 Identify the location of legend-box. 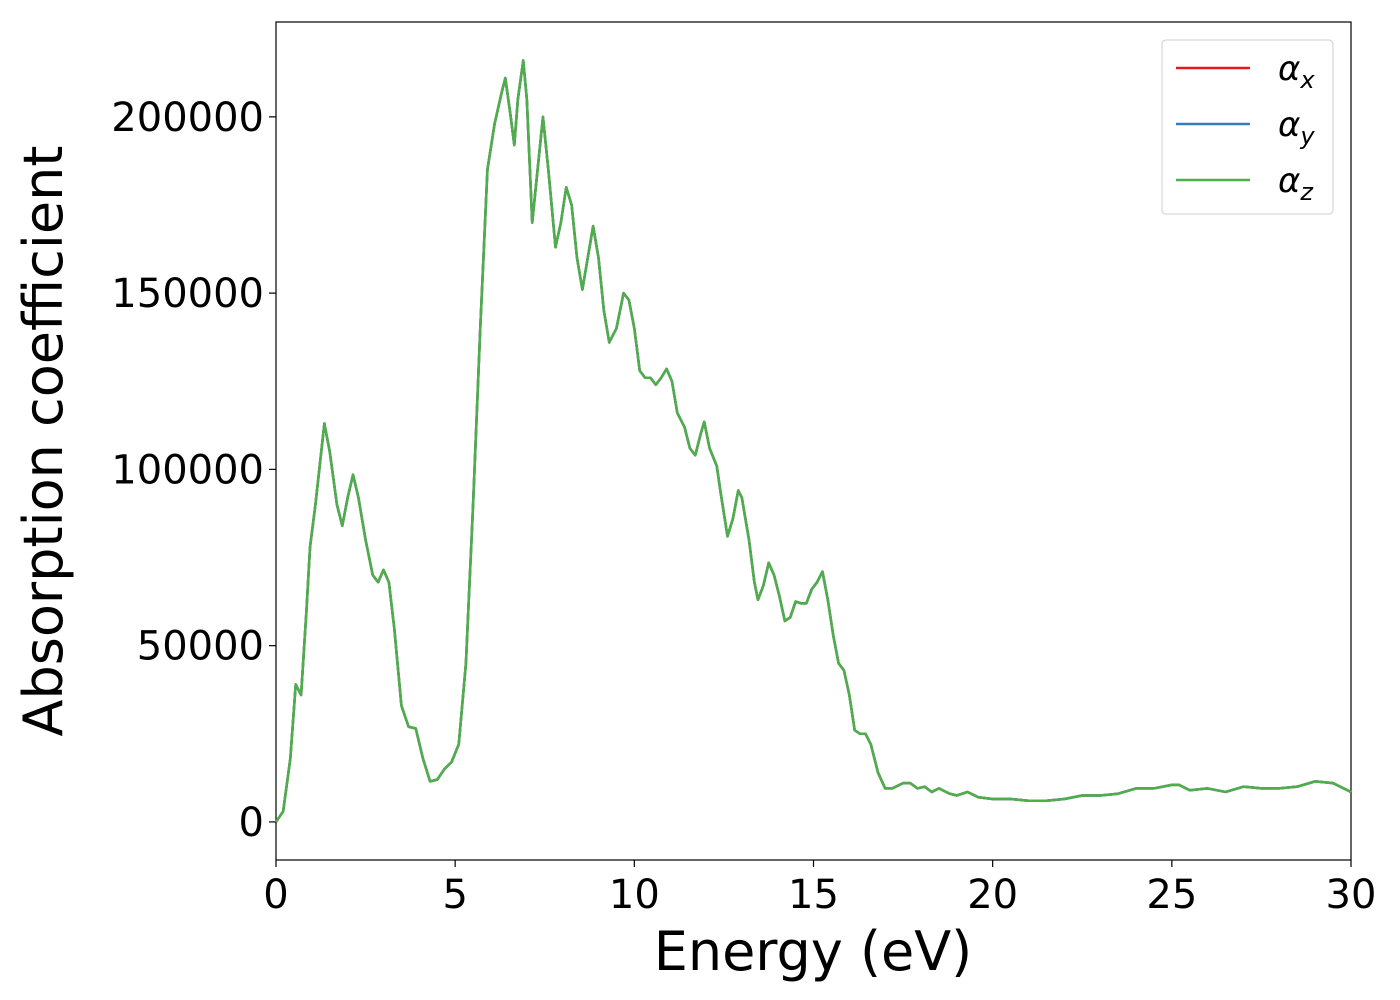
(1247, 127).